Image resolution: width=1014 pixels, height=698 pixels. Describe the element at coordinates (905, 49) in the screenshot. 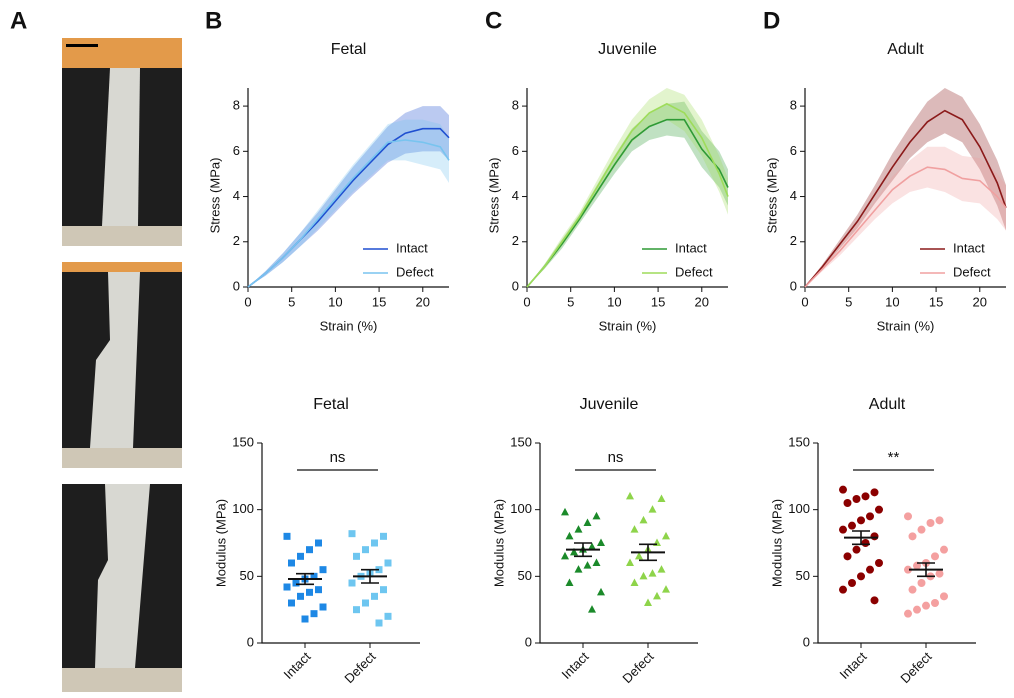

I see `chart-title: Adult` at that location.